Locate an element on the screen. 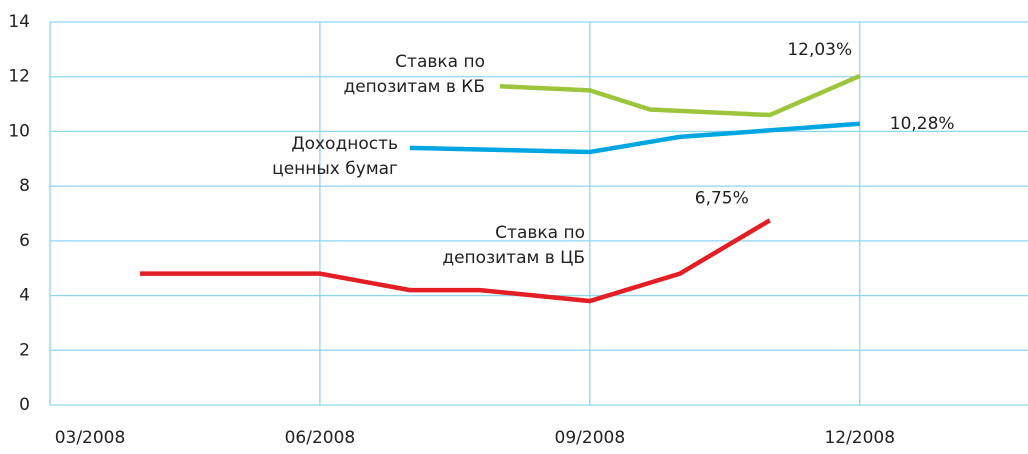 This screenshot has height=454, width=1028. series-label: ценных бумаг is located at coordinates (335, 169).